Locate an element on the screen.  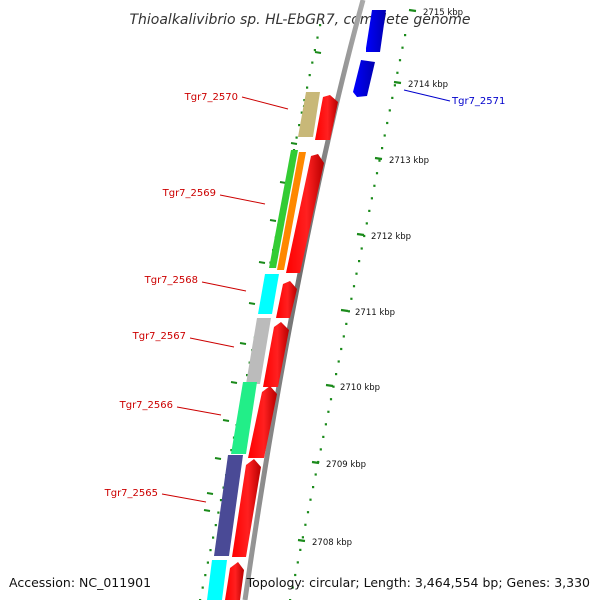
gene-label-tgr7-2570: Tgr7_2570 is located at coordinates (211, 97).